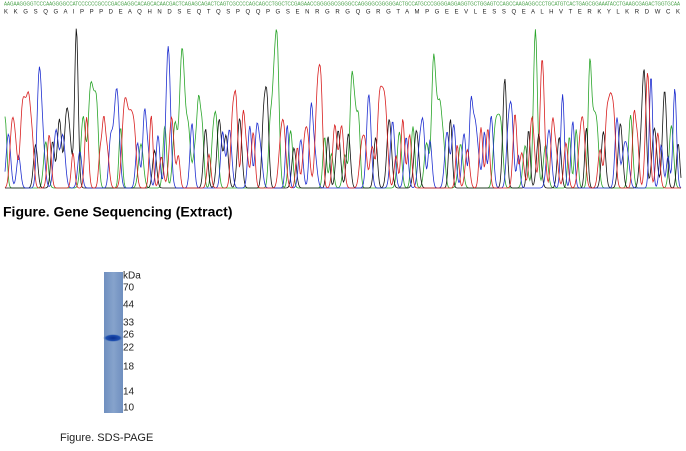 Image resolution: width=686 pixels, height=451 pixels. Describe the element at coordinates (129, 335) in the screenshot. I see `marker-label: 26` at that location.